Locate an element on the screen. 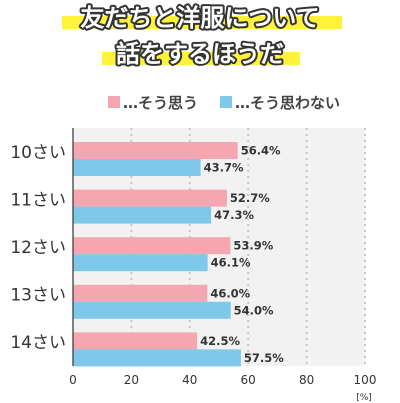  category-labels: 10さい 11さい 12さい 13さい 14さい is located at coordinates (38, 248).